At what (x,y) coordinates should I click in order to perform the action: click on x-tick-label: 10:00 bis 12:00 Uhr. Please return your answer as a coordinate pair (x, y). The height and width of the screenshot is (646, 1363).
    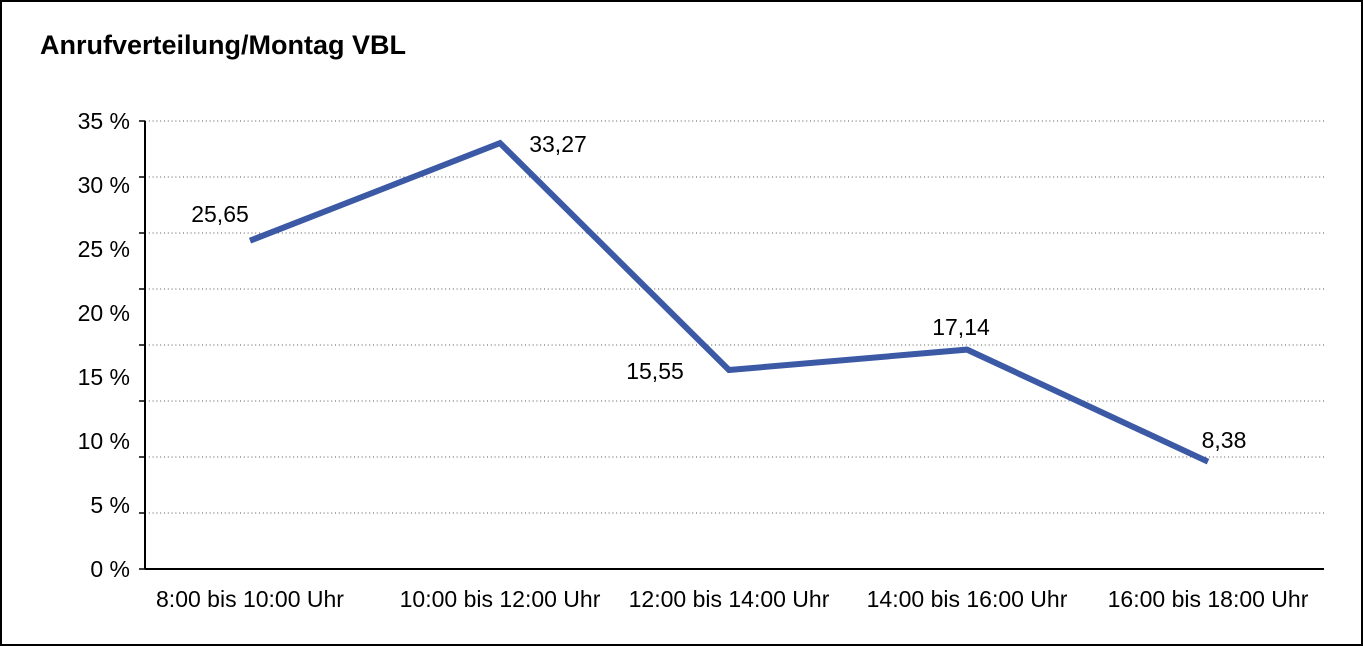
    Looking at the image, I should click on (500, 599).